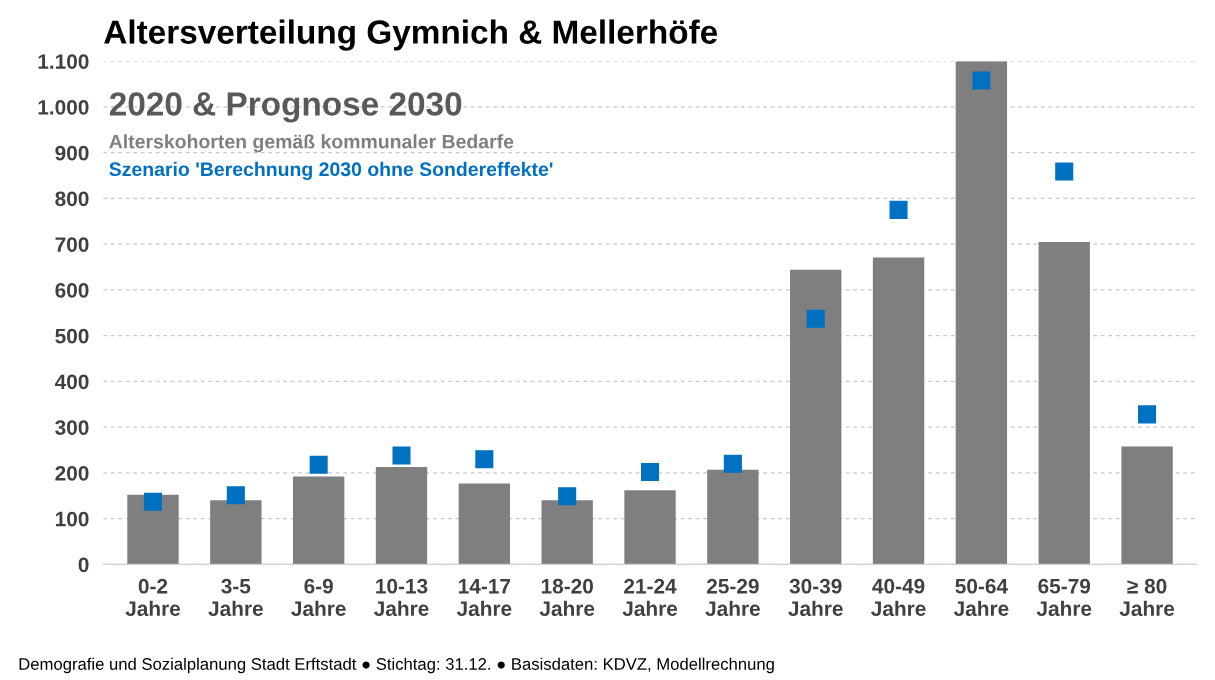 The height and width of the screenshot is (680, 1215). I want to click on y-tick-label: 200, so click(72, 473).